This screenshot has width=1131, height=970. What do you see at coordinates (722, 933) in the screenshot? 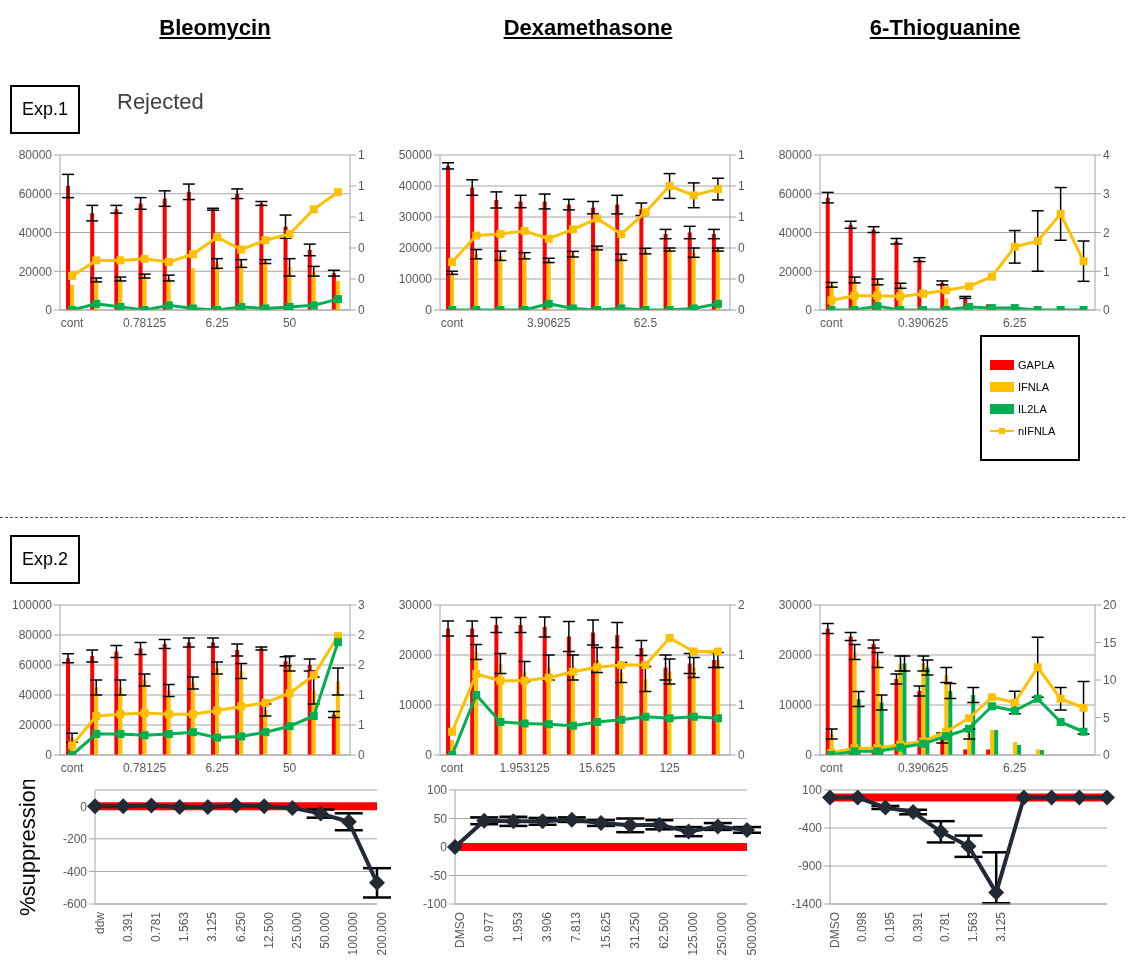
I see `x-tick-label: 250.000` at bounding box center [722, 933].